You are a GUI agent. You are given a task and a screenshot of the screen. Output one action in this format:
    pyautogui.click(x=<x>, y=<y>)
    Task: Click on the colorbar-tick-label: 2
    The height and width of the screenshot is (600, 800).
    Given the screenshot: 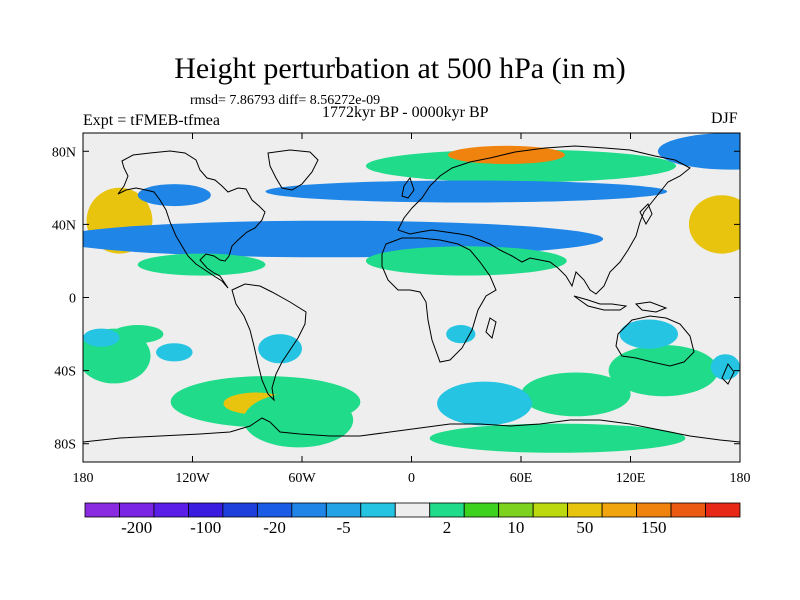 What is the action you would take?
    pyautogui.click(x=447, y=527)
    